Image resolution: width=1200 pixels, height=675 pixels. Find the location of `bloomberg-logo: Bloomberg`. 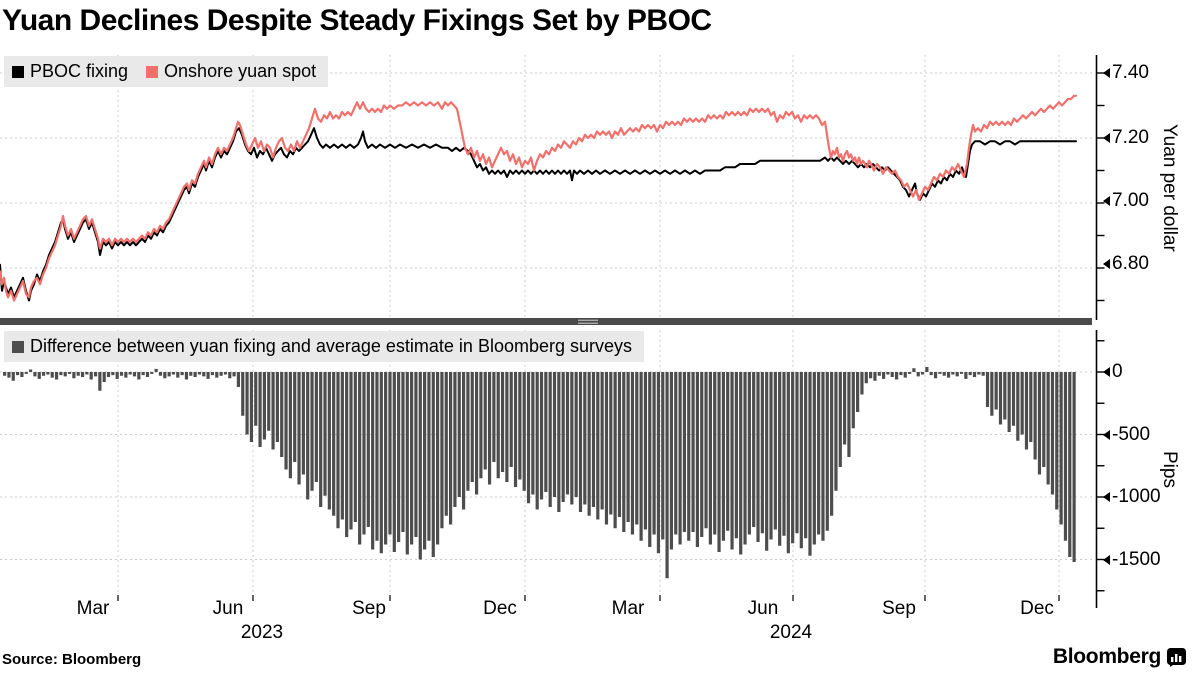

bloomberg-logo: Bloomberg is located at coordinates (1119, 657).